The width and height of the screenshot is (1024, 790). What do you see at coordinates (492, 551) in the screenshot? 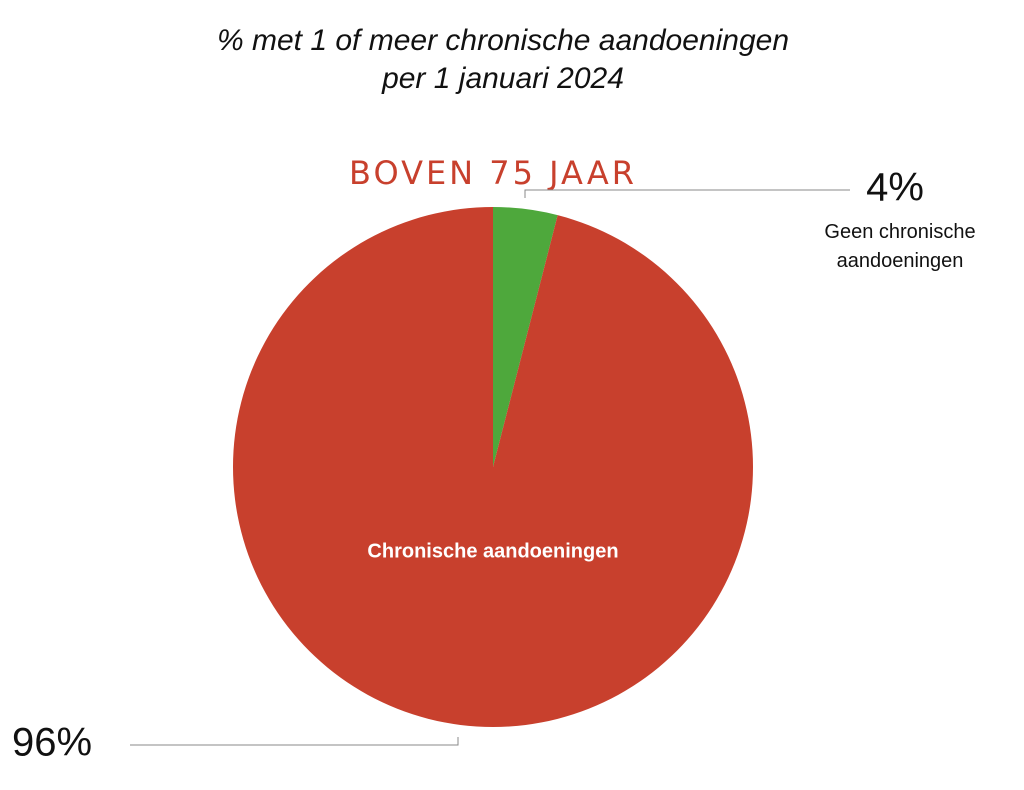
I see `category-label: Chronische aandoeningen` at bounding box center [492, 551].